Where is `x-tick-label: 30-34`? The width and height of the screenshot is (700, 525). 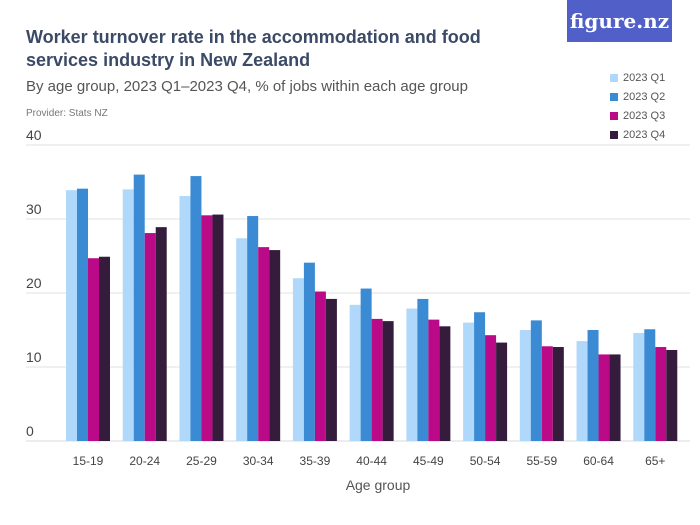 x-tick-label: 30-34 is located at coordinates (258, 461).